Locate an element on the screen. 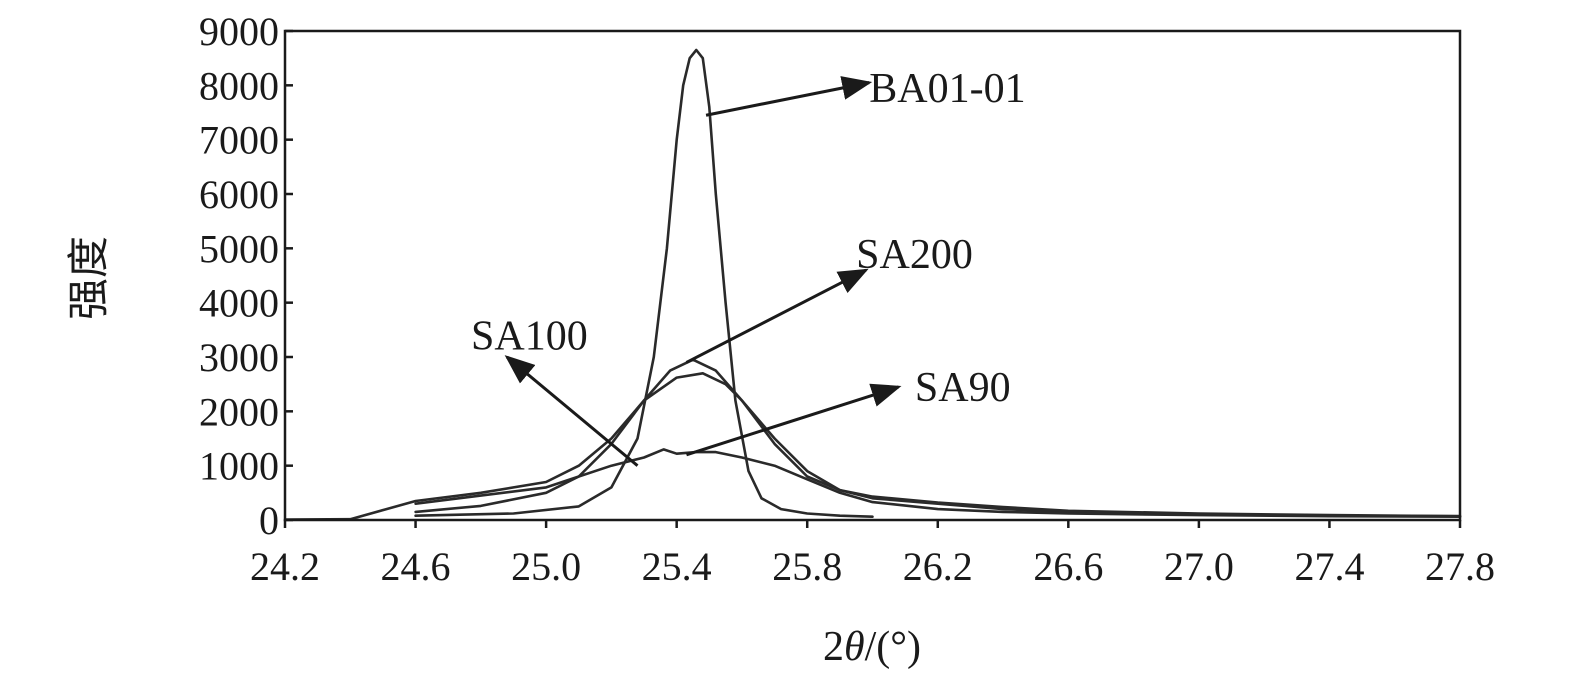 This screenshot has height=679, width=1575. x-axis-title-theta: θ is located at coordinates (854, 647).